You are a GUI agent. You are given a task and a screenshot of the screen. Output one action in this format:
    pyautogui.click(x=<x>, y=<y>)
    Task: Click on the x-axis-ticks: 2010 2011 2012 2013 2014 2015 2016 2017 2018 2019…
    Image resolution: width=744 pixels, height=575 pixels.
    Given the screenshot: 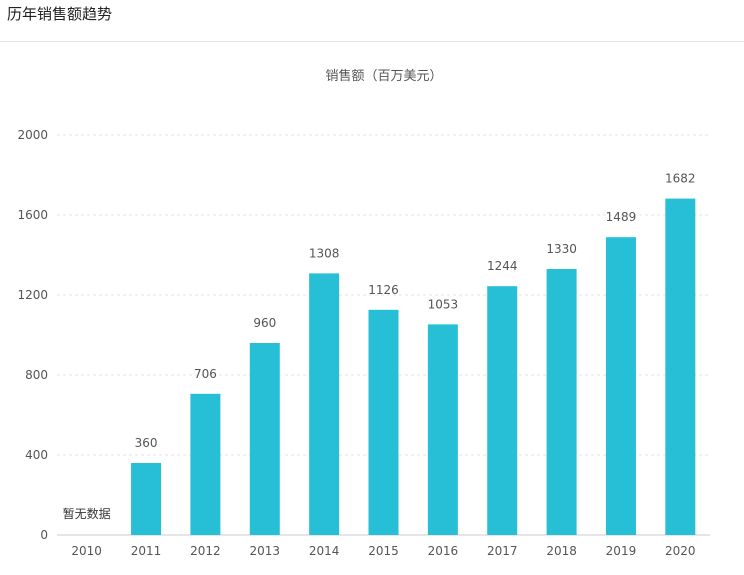 What is the action you would take?
    pyautogui.click(x=383, y=551)
    